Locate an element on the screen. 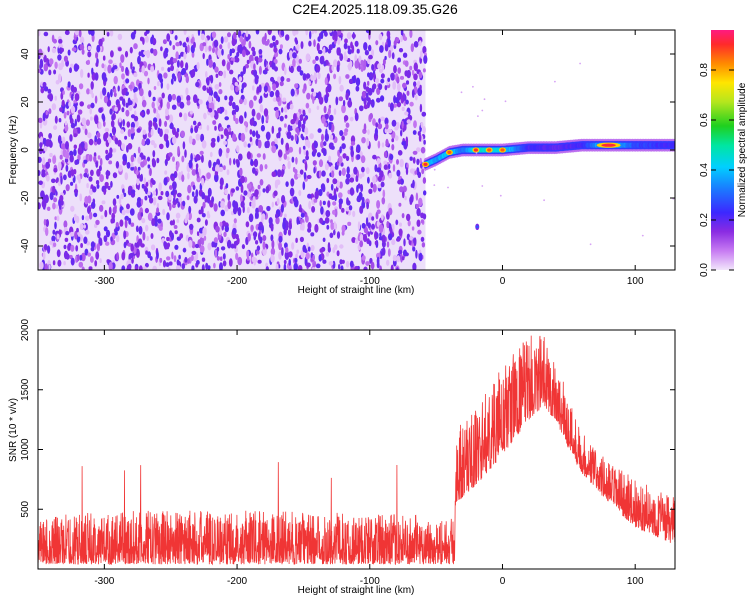 The image size is (750, 600). isolated-point-core is located at coordinates (477, 227).